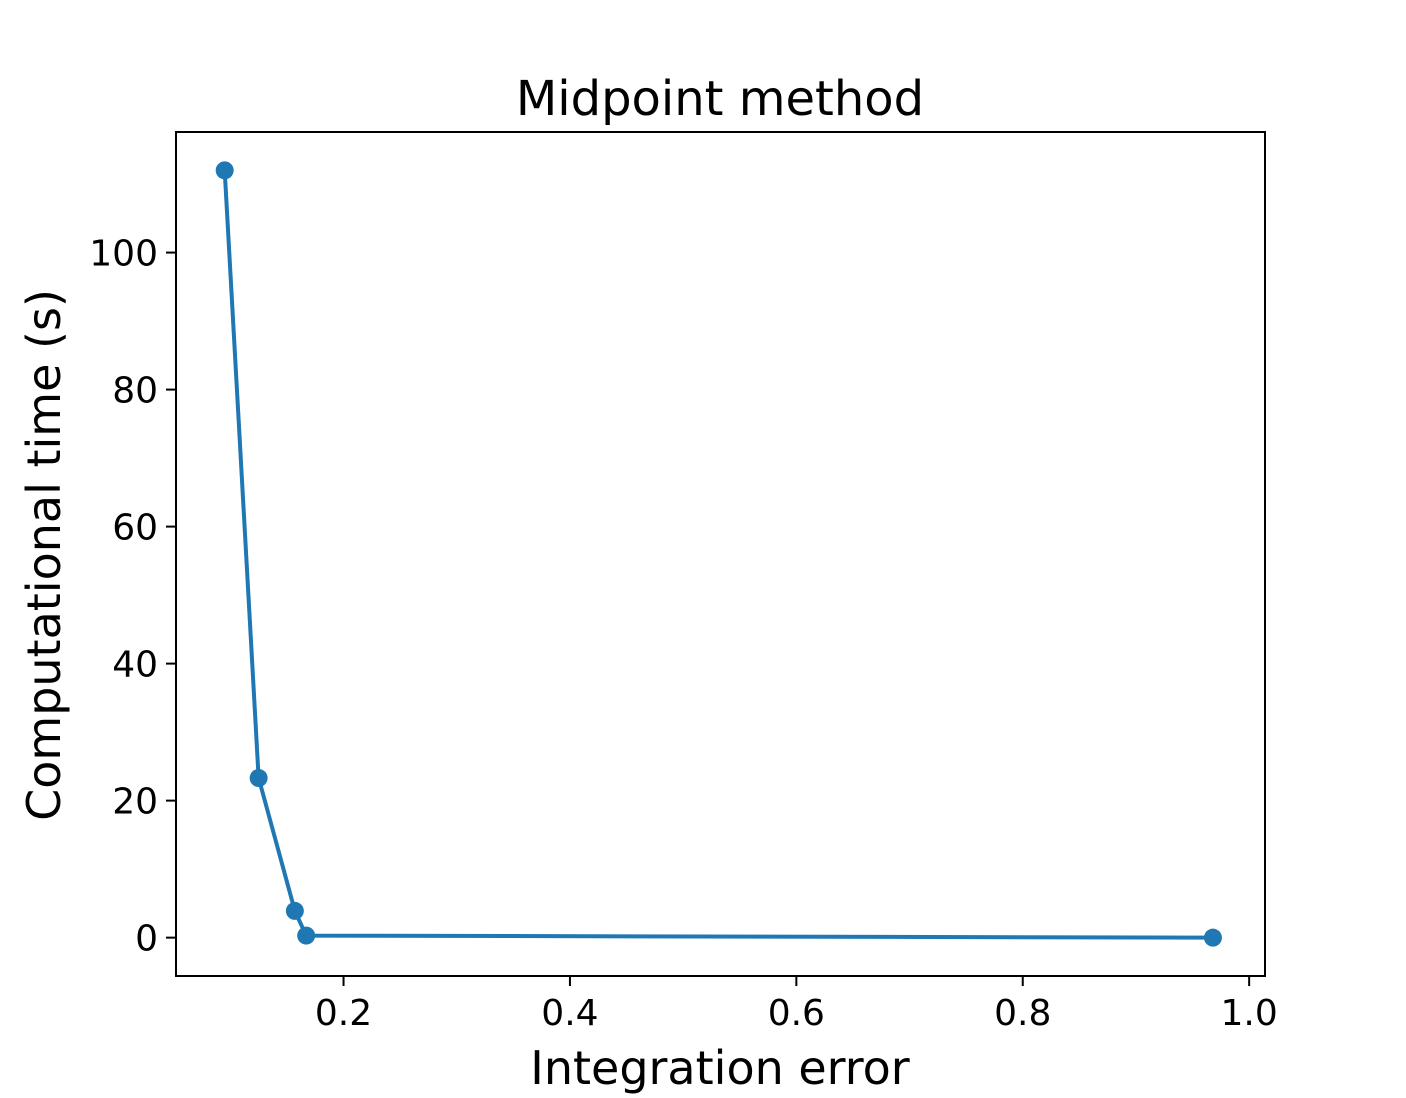 Image resolution: width=1406 pixels, height=1098 pixels. Describe the element at coordinates (135, 665) in the screenshot. I see `y-tick-label: 40` at that location.